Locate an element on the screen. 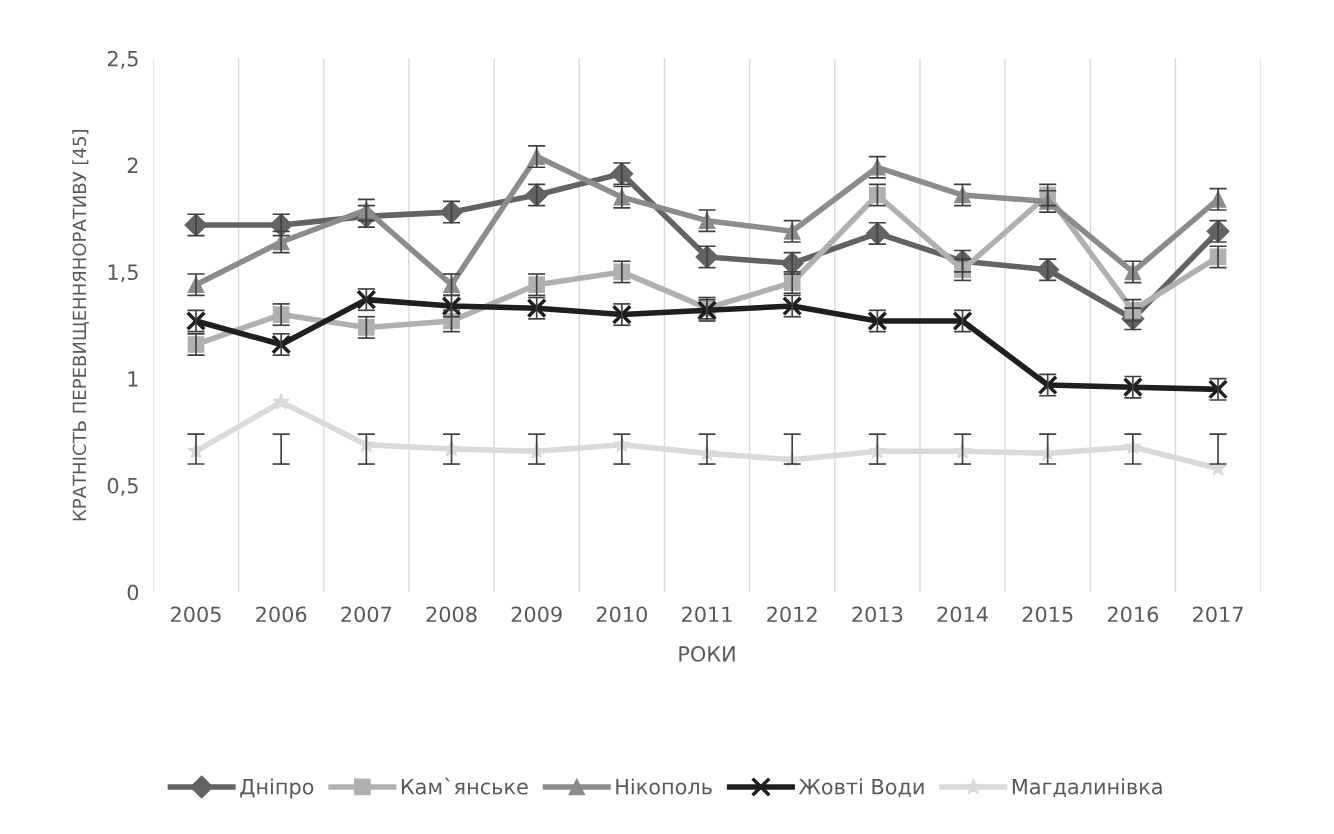 This screenshot has width=1334, height=834. legend-label: Магдалинівка is located at coordinates (1087, 788).